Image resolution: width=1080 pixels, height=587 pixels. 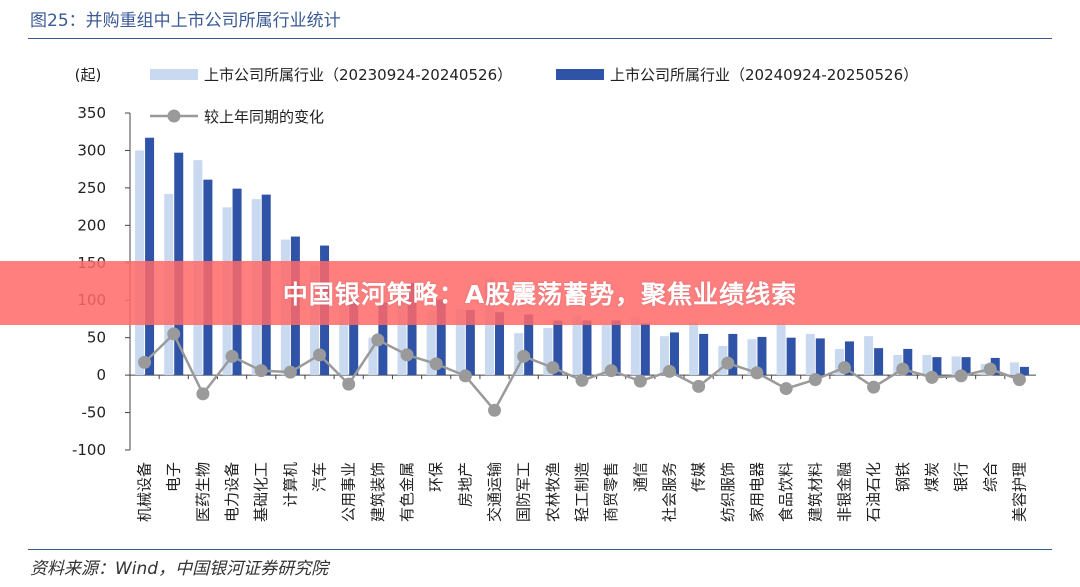 I want to click on x-category-label: 交通运输, so click(x=495, y=492).